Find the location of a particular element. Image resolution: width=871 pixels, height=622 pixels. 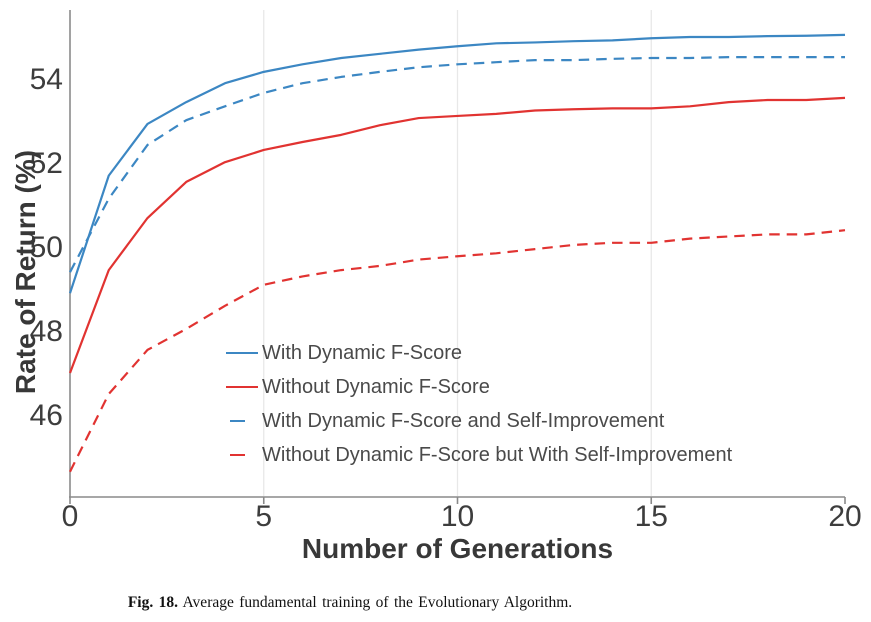

y-tick-label-54: 54 is located at coordinates (46, 79).